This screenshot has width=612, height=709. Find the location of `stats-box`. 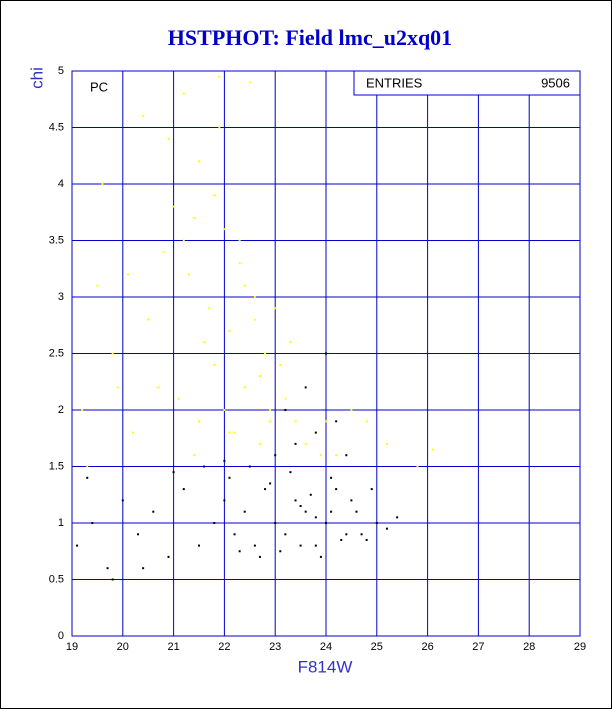

stats-box is located at coordinates (467, 83).